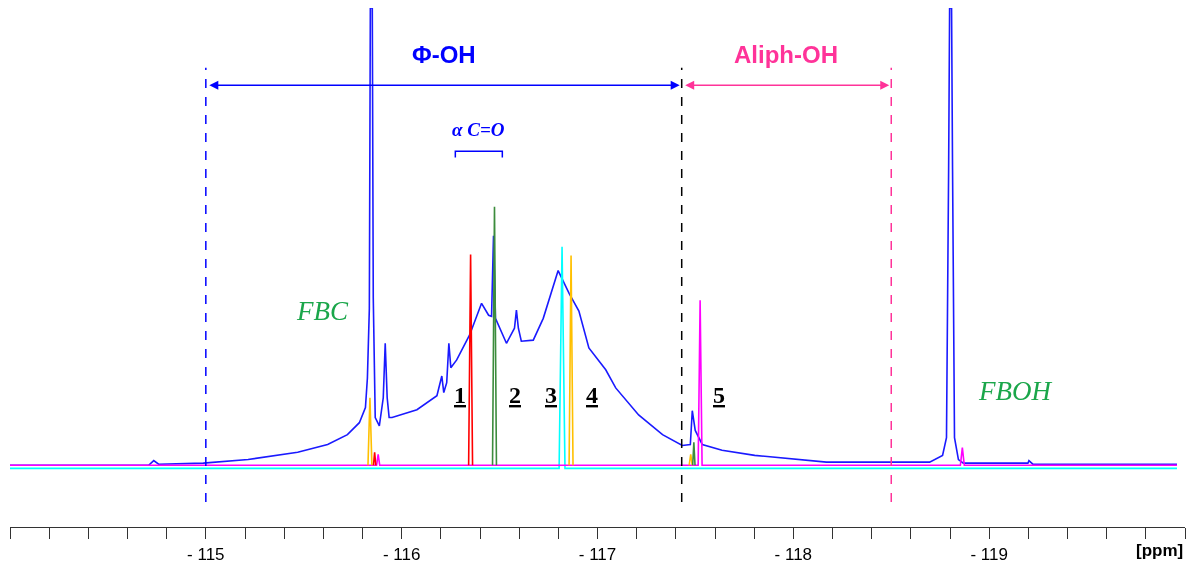 This screenshot has width=1189, height=568. What do you see at coordinates (793, 554) in the screenshot?
I see `x-tick-label: - 118` at bounding box center [793, 554].